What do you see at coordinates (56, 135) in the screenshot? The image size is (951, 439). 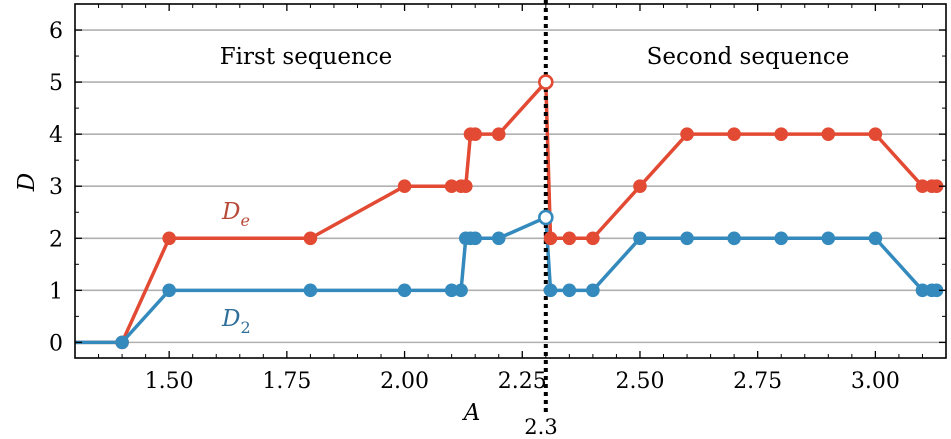 I see `y-tick-label: 4` at bounding box center [56, 135].